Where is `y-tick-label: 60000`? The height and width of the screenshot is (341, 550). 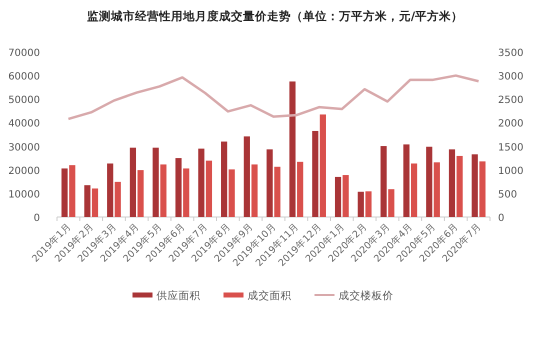
y-tick-label: 60000 is located at coordinates (24, 77).